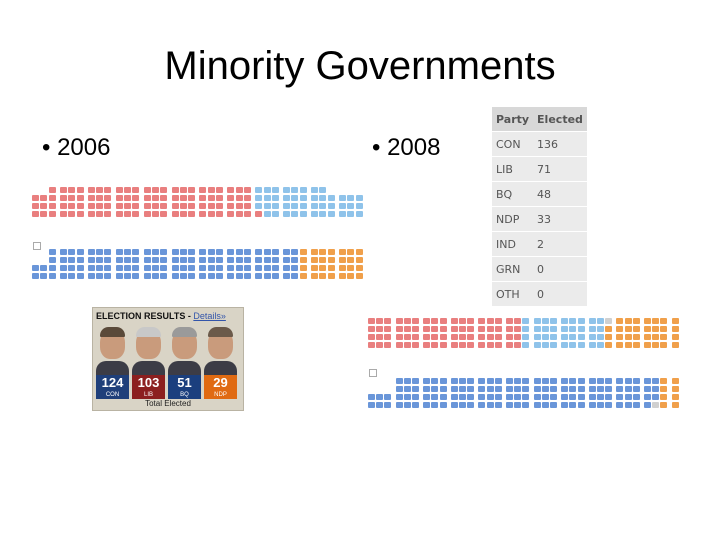  Describe the element at coordinates (112, 383) in the screenshot. I see `seat-count: 124` at that location.